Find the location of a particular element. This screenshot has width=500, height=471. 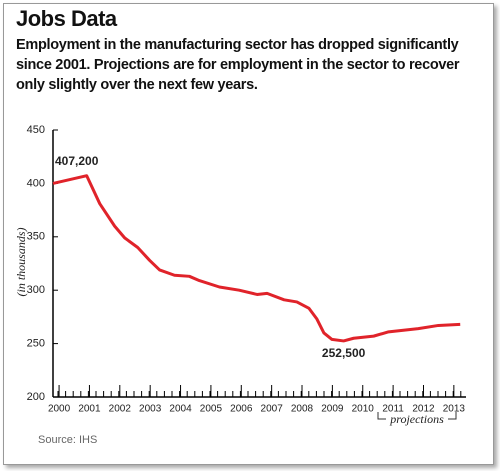

chart-title: Jobs Data is located at coordinates (66, 18).